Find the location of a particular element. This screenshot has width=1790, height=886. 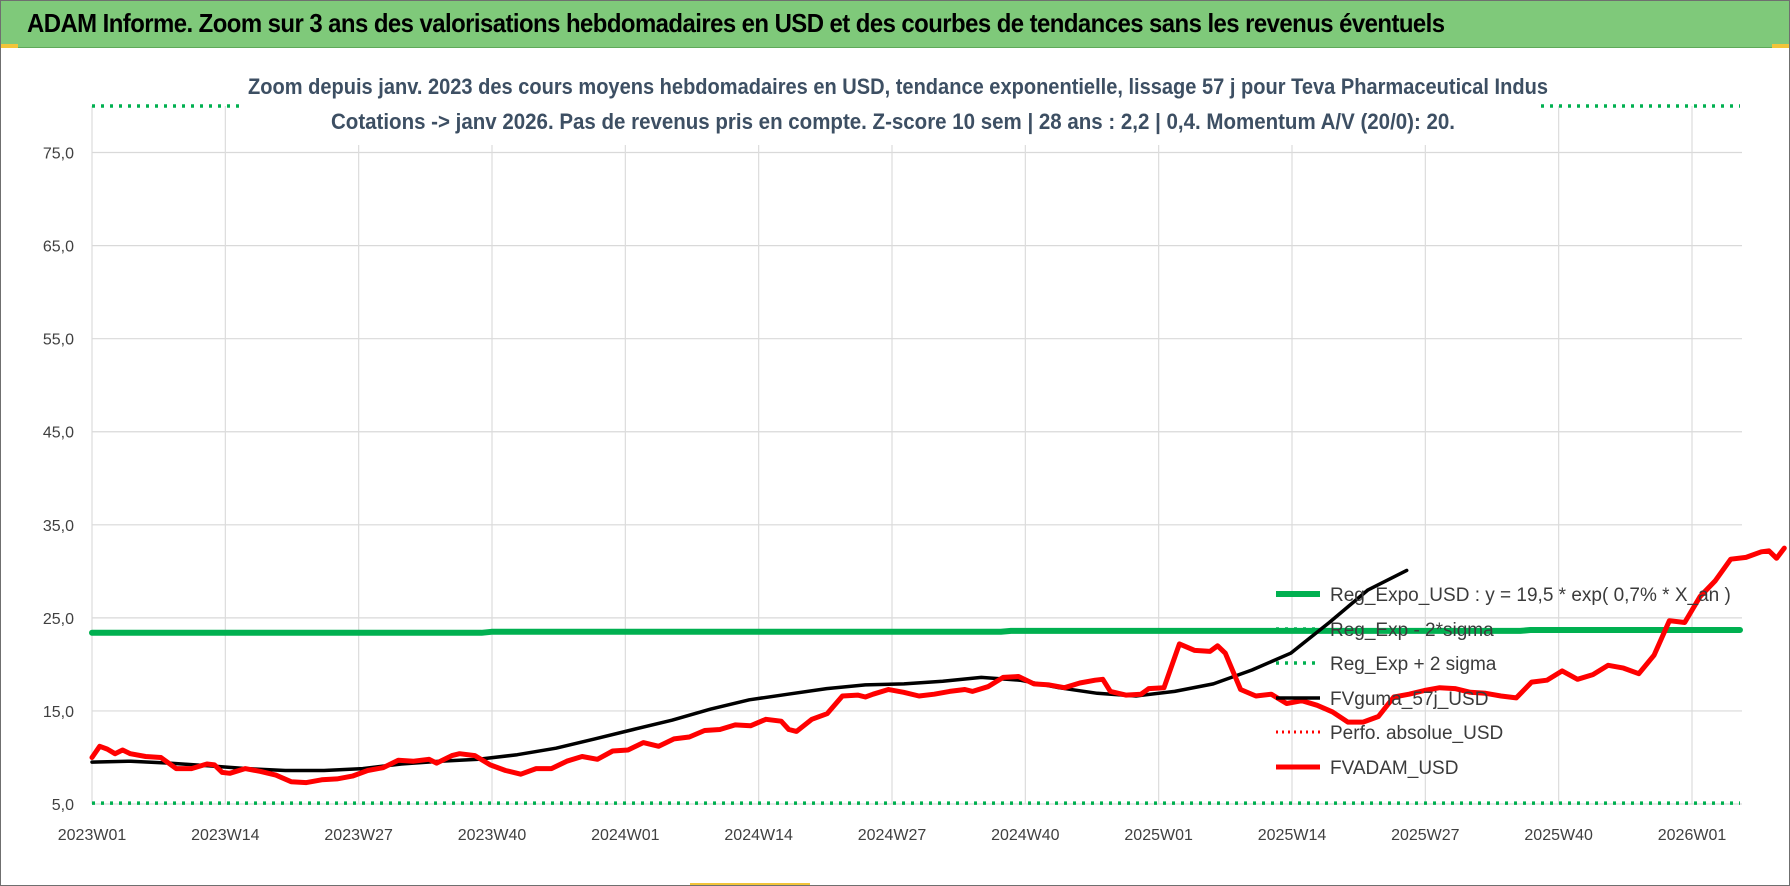

legend-label: Reg_Exp - 2*sigma is located at coordinates (1412, 630).